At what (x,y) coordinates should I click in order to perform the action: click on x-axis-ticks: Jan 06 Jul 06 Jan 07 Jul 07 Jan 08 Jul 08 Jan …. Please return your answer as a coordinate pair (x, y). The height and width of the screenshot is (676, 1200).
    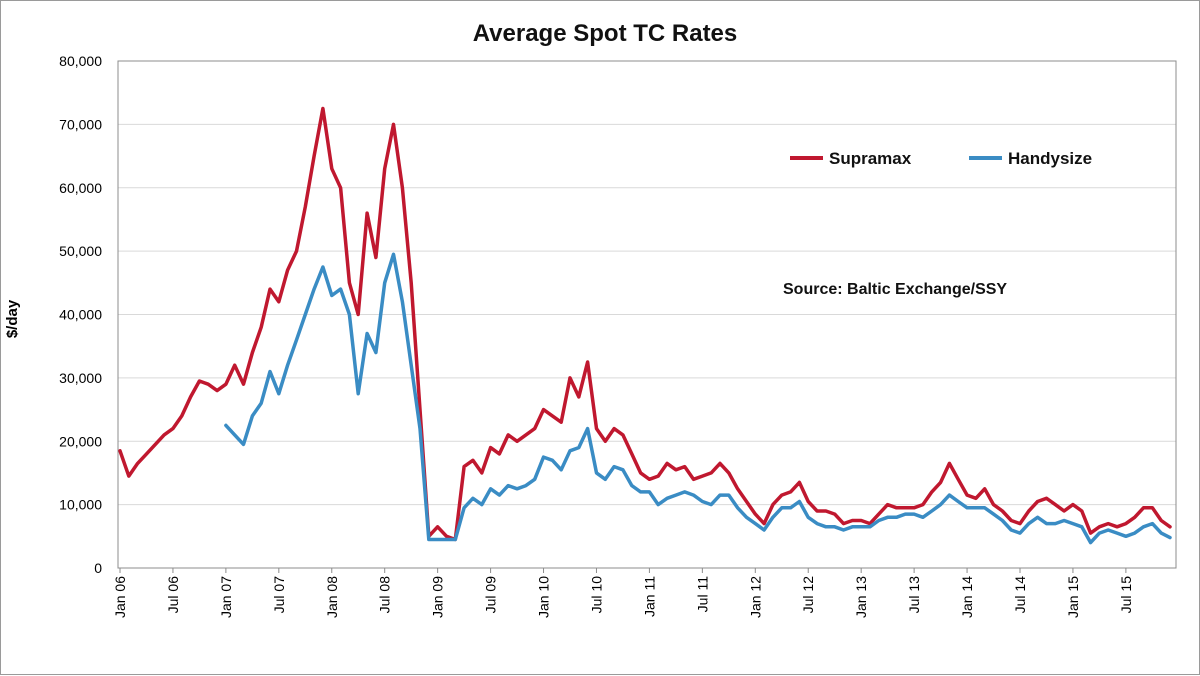
    Looking at the image, I should click on (623, 593).